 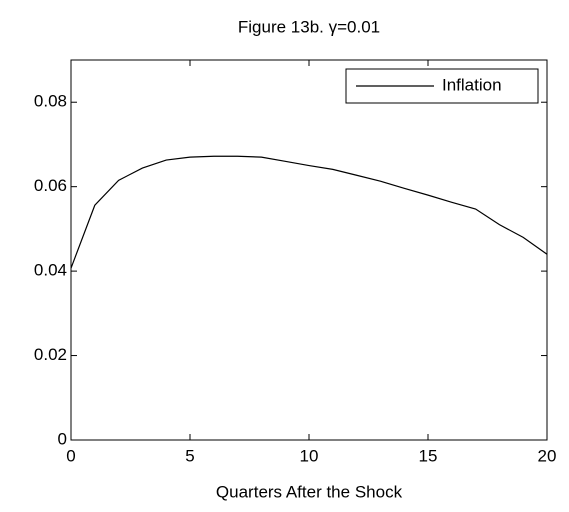 What do you see at coordinates (50, 185) in the screenshot?
I see `y-tick-label: 0.06` at bounding box center [50, 185].